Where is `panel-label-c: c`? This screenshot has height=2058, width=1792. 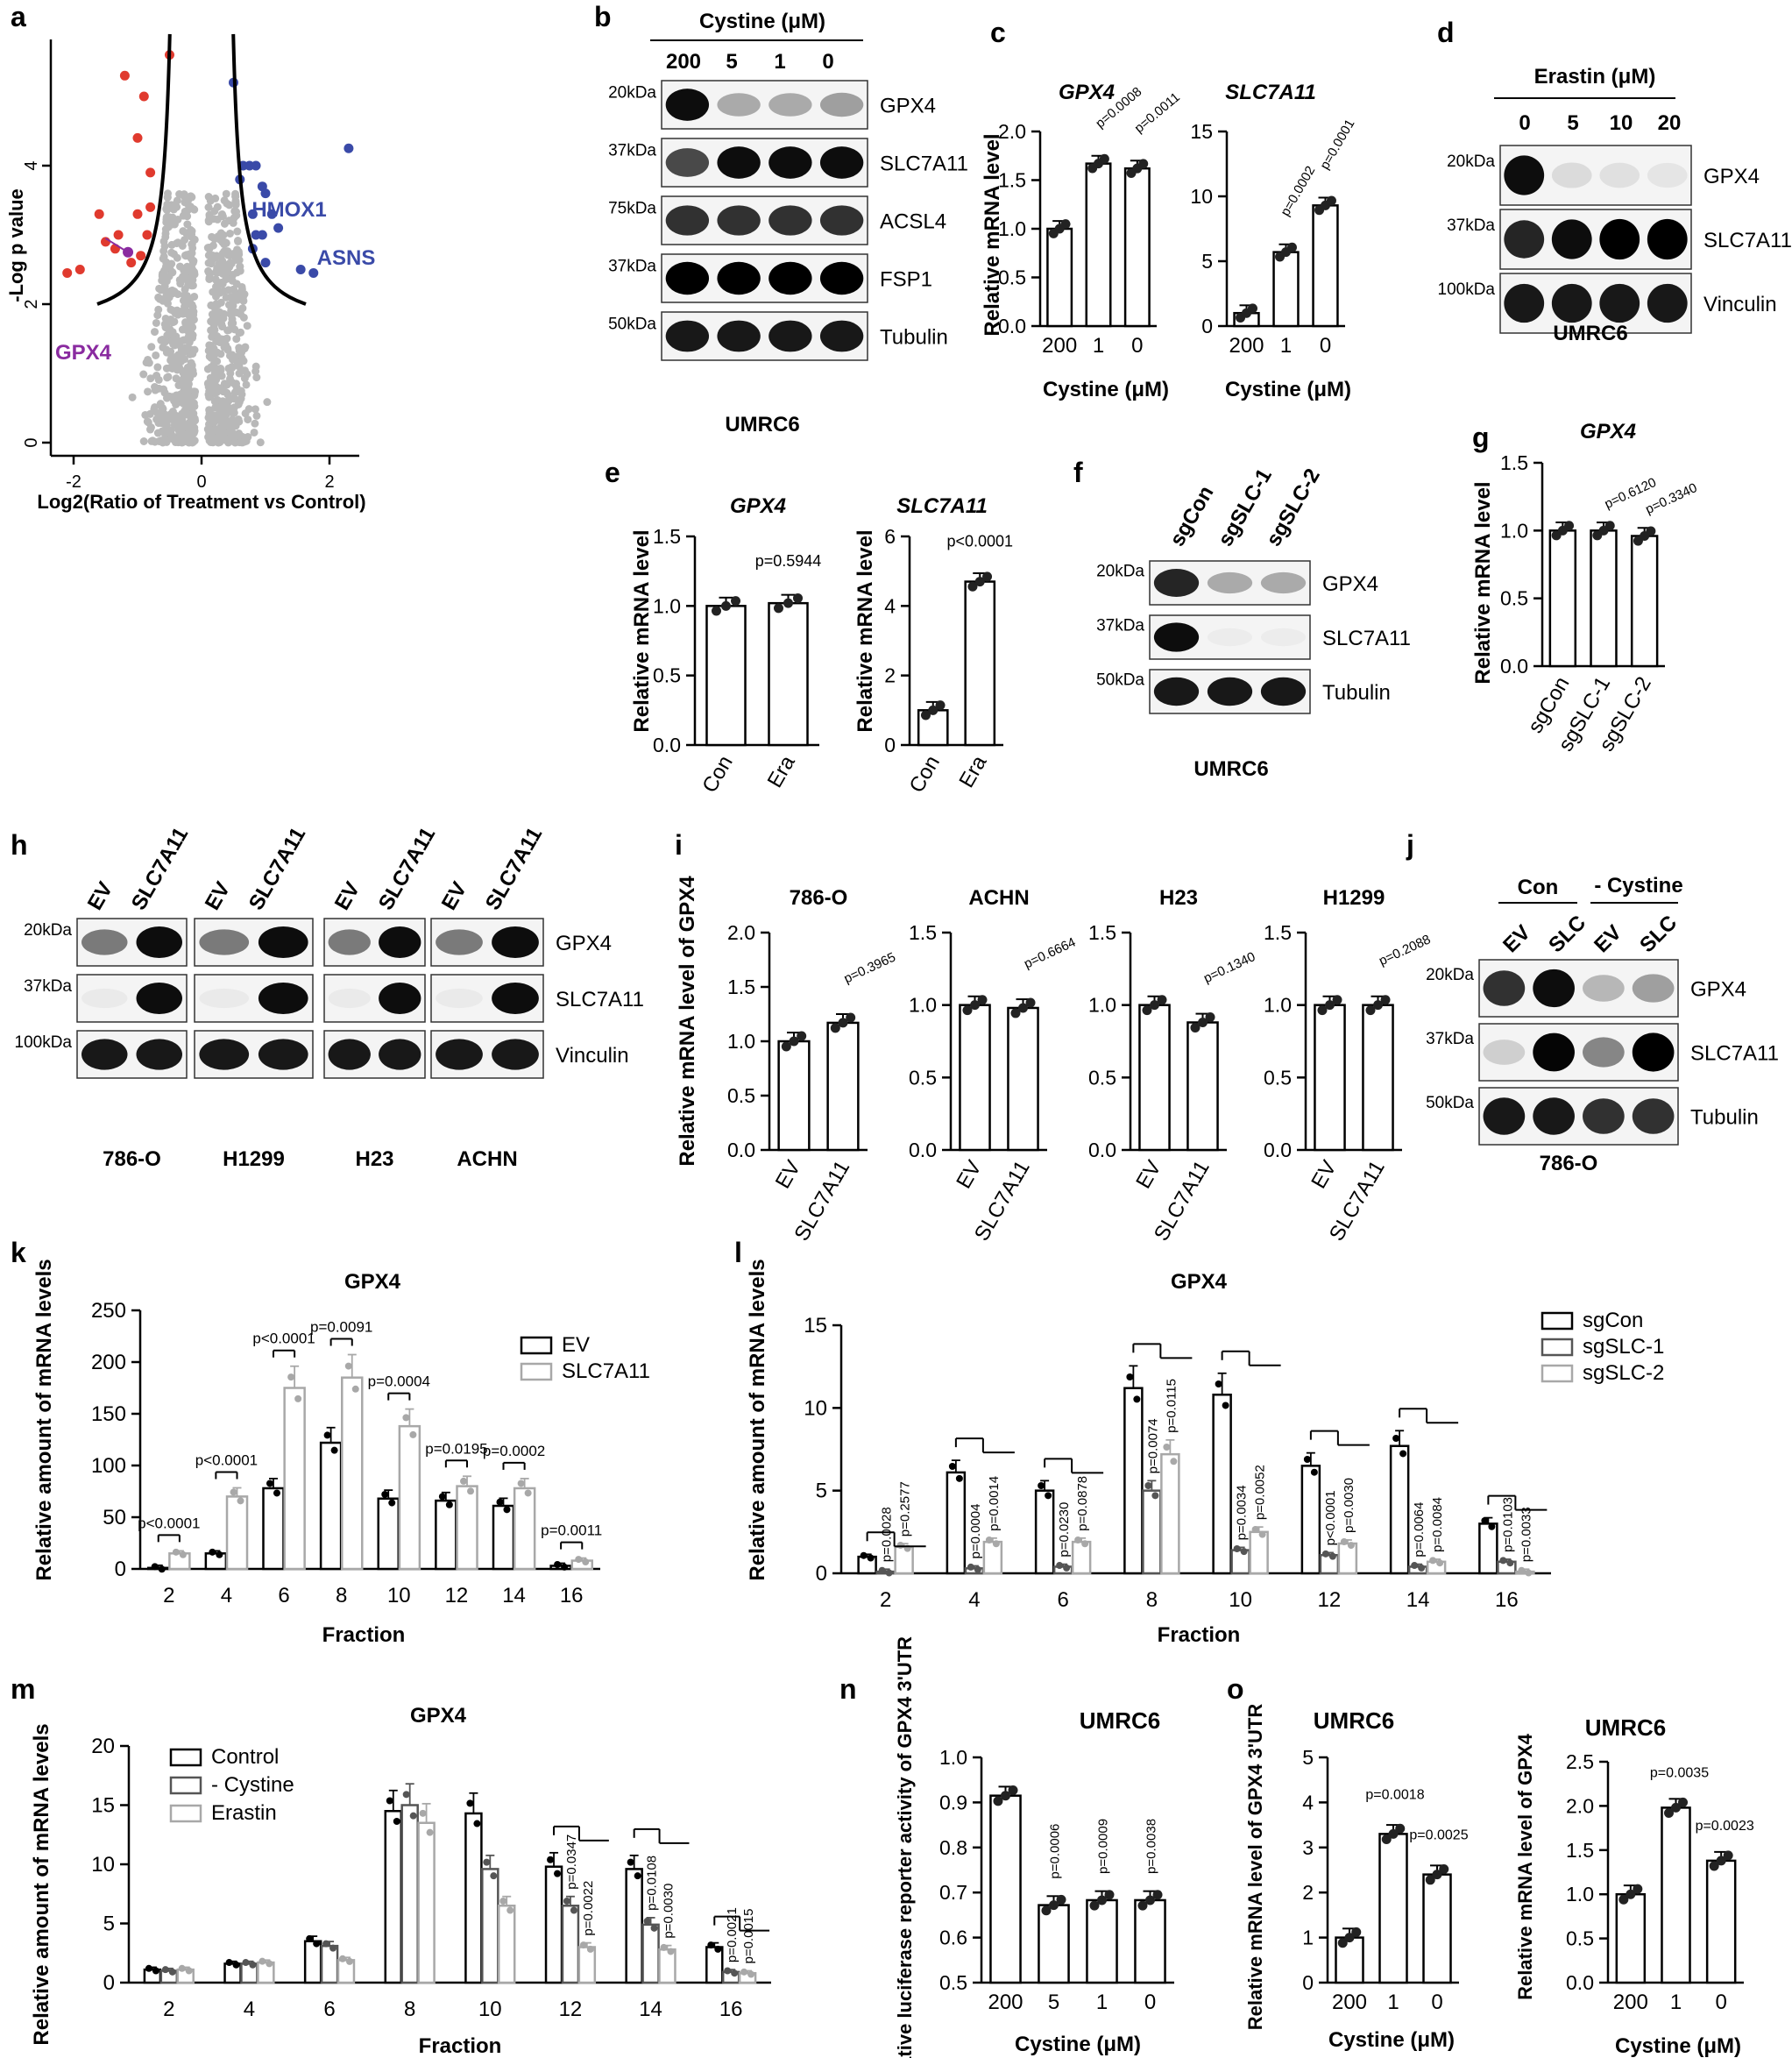
panel-label-c: c is located at coordinates (998, 33).